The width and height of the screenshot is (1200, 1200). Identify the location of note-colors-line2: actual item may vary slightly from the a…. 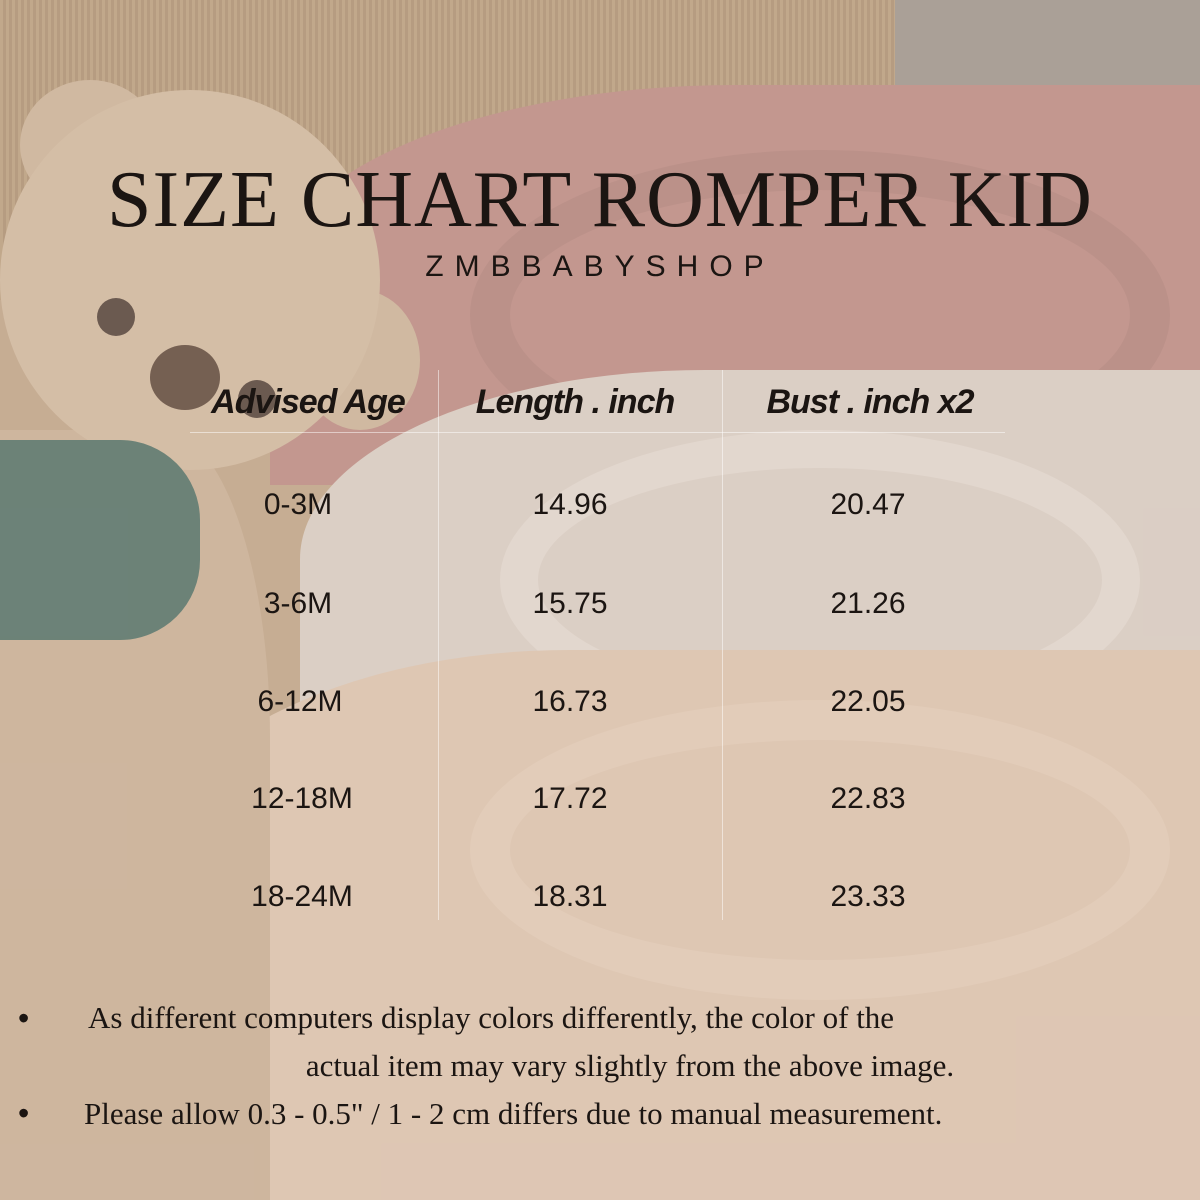
(630, 1065).